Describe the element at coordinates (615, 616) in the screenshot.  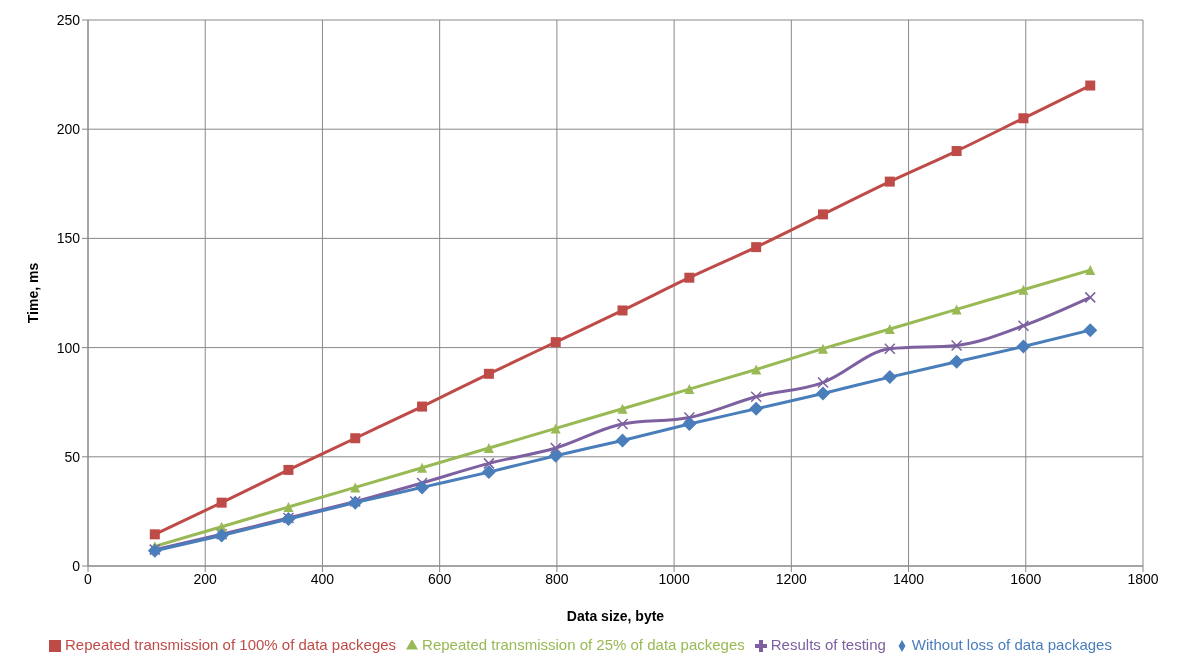
I see `x-axis-title: Data size, byte` at that location.